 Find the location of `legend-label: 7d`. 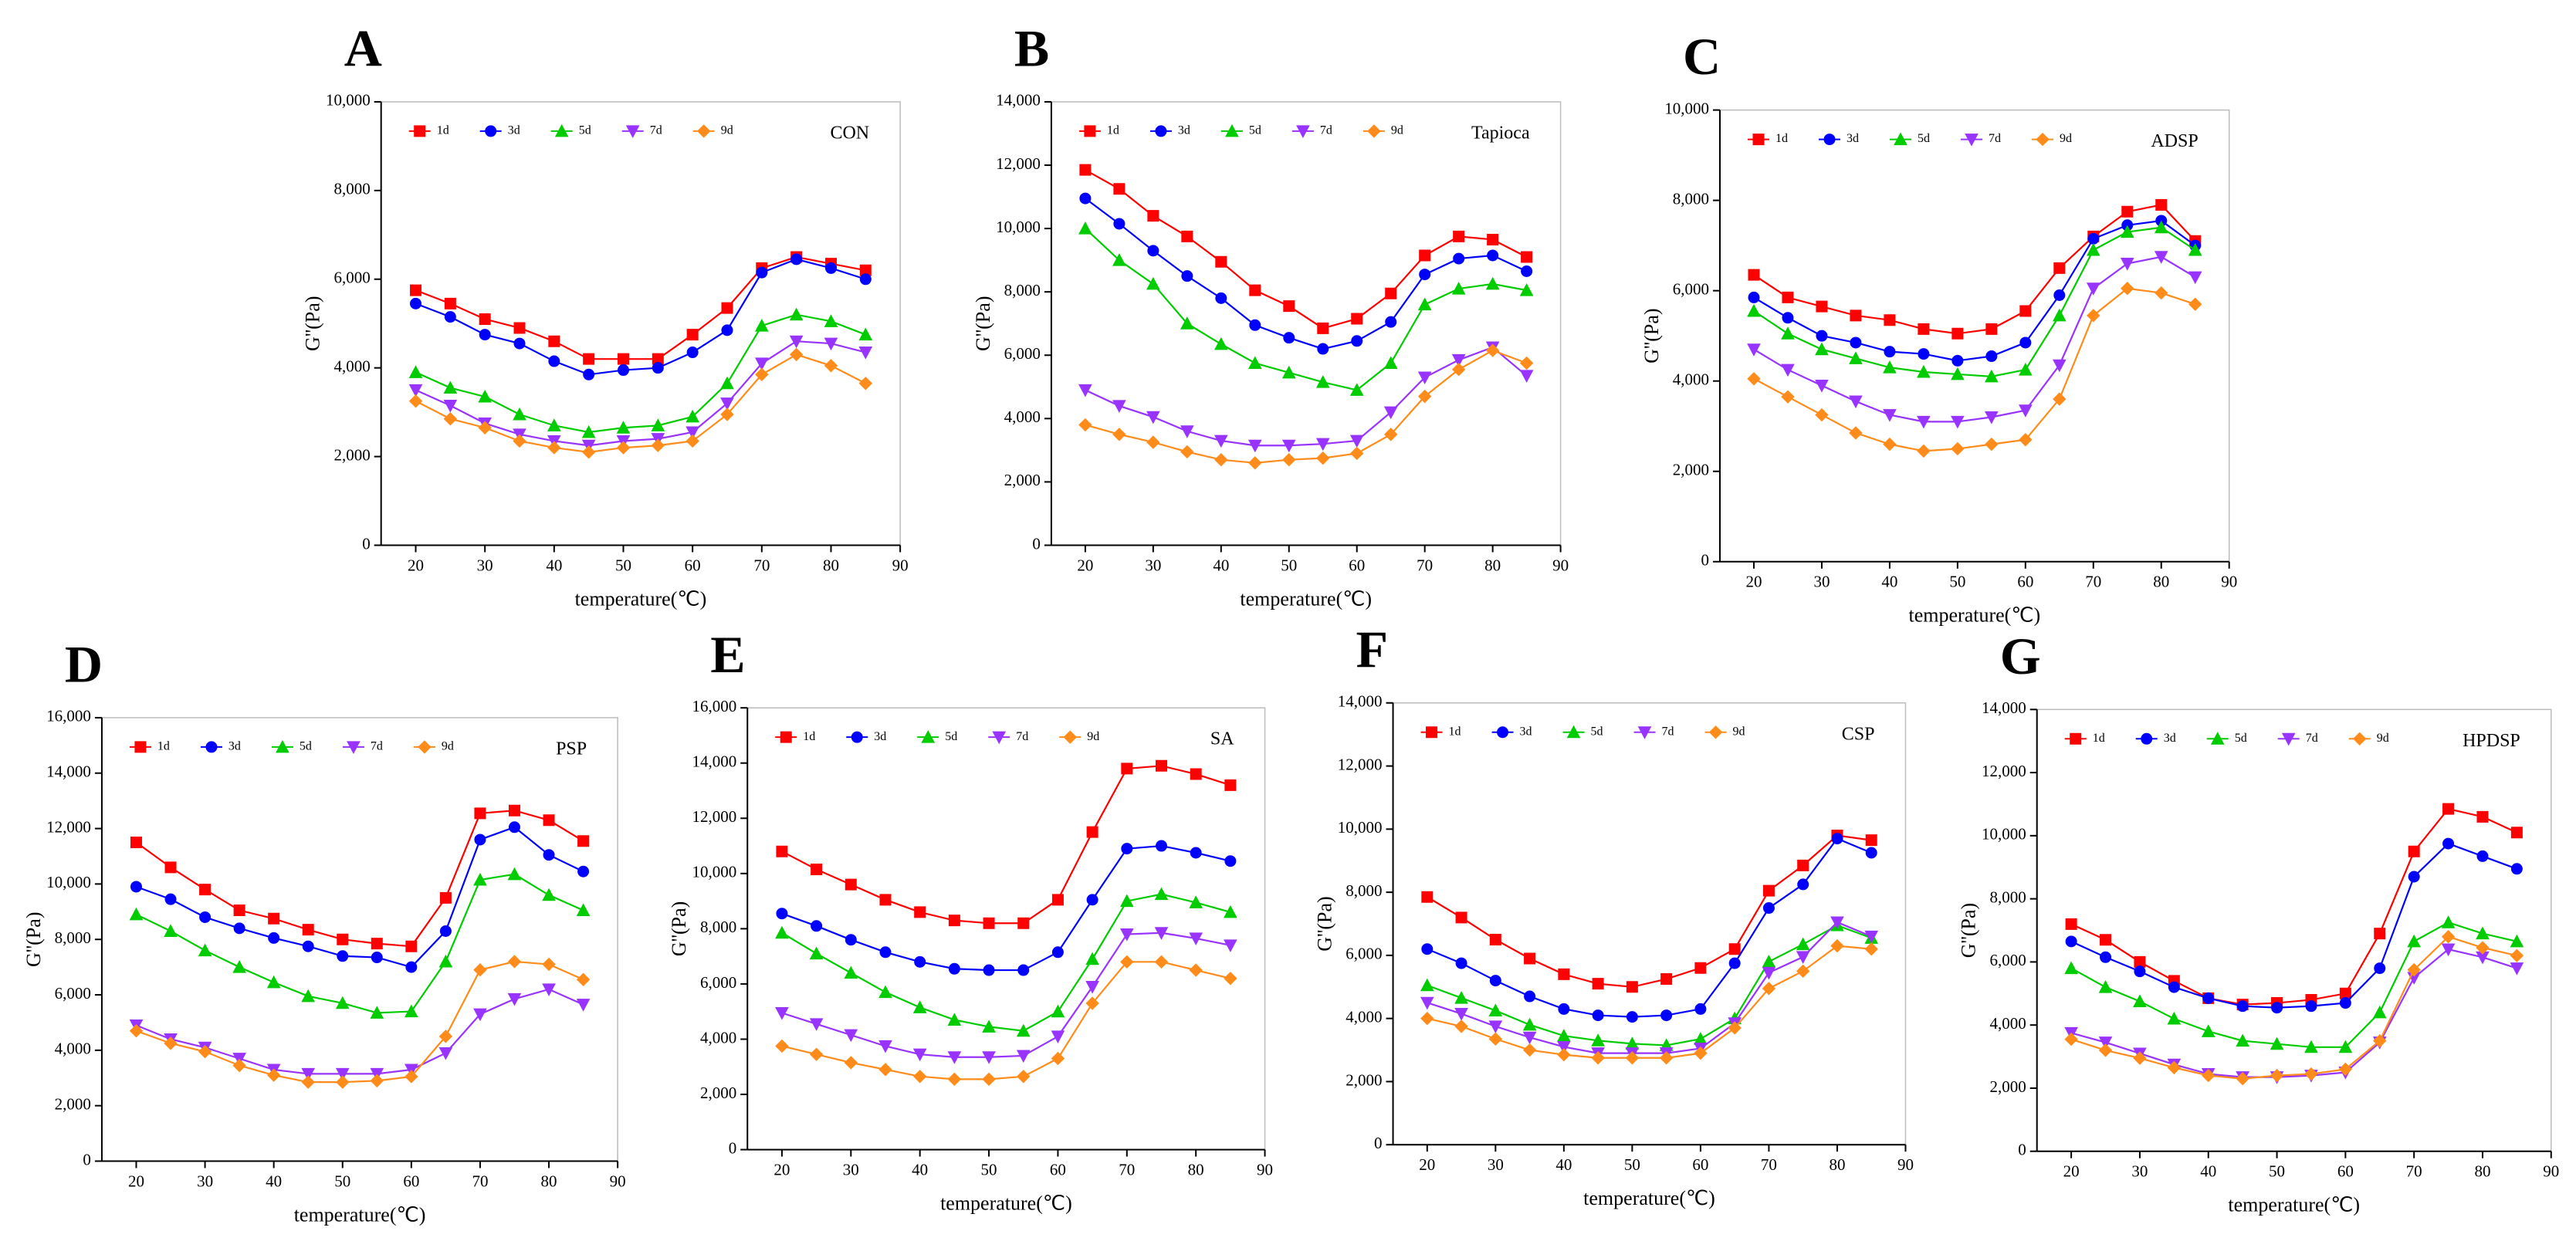

legend-label: 7d is located at coordinates (1995, 139).